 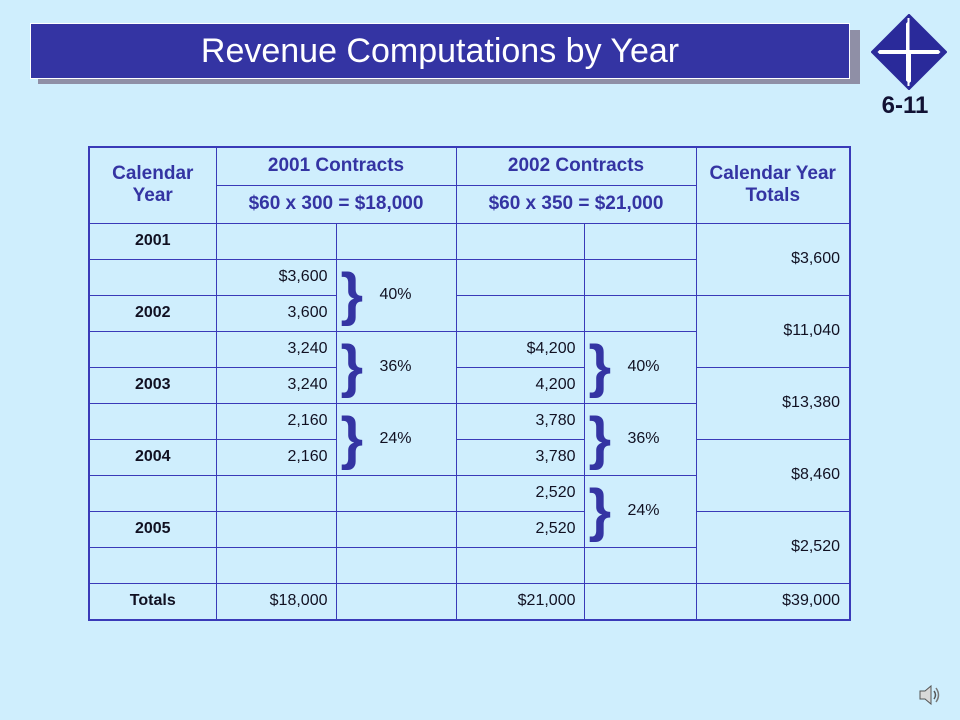 I want to click on total-2001-contracts: $18,000, so click(x=276, y=601).